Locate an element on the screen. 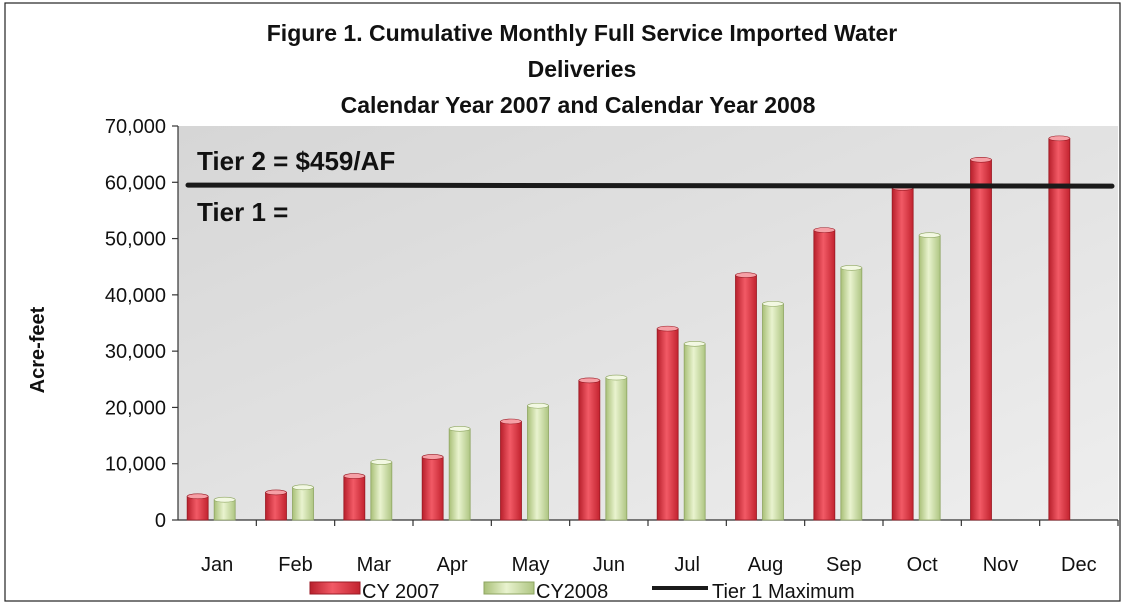  x-tick-label: Feb is located at coordinates (295, 565).